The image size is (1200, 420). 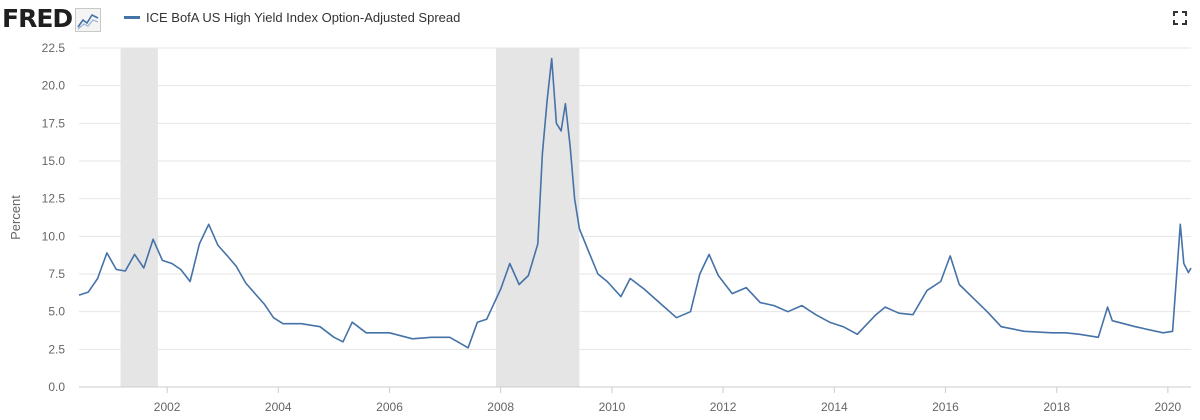 What do you see at coordinates (54, 217) in the screenshot?
I see `y-tick-labels: 0.0 2.5 5.0 7.5 10.0 12.5 15.0 17.5 20.0 22.5` at bounding box center [54, 217].